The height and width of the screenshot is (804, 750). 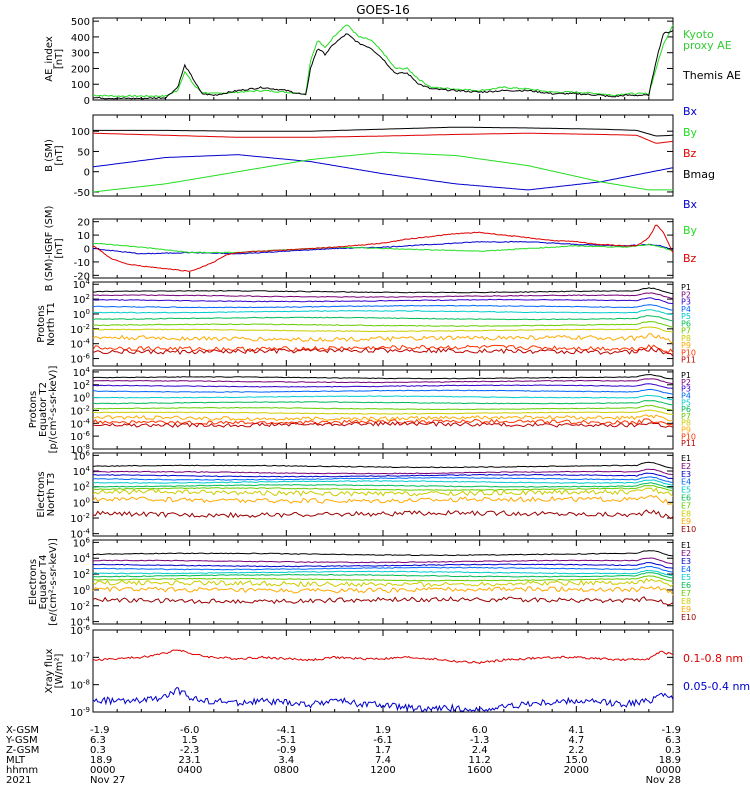 What do you see at coordinates (690, 230) in the screenshot?
I see `legend-entry: By` at bounding box center [690, 230].